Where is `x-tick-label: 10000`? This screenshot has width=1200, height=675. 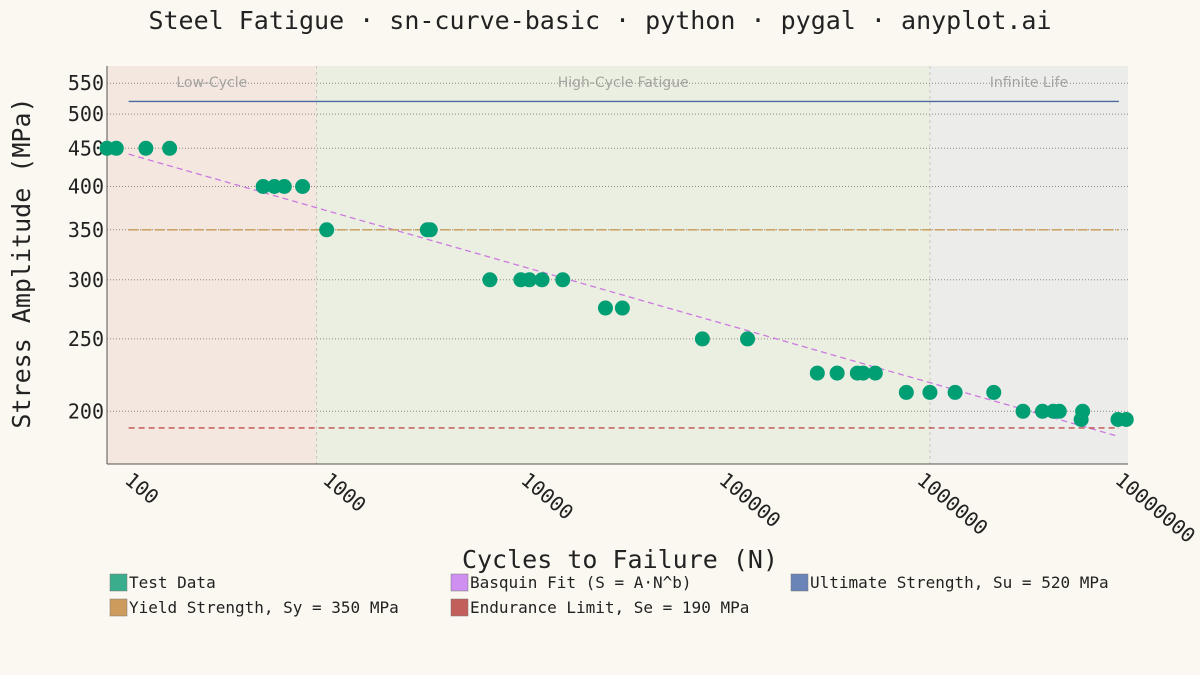
x-tick-label: 10000 is located at coordinates (548, 495).